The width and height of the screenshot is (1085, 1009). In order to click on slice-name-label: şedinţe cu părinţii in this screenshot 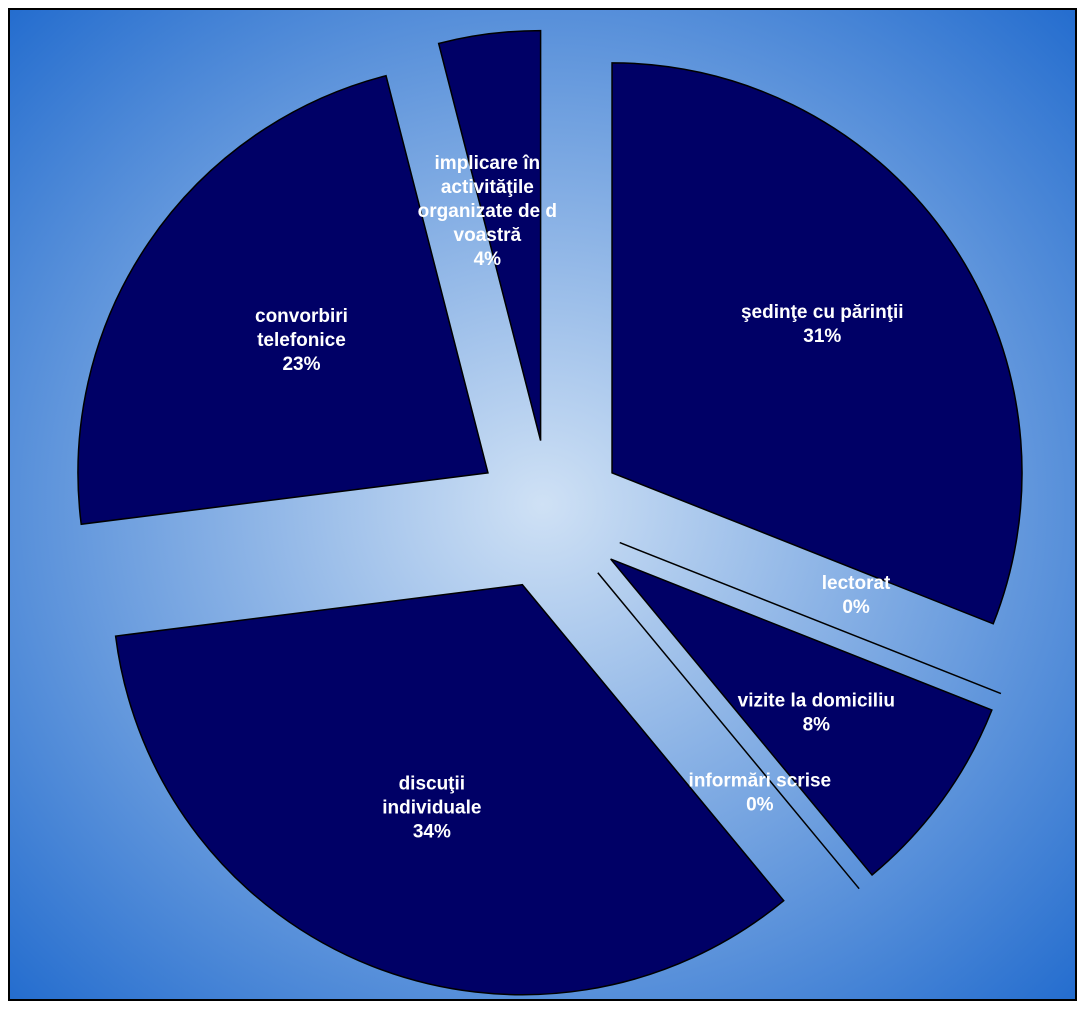, I will do `click(822, 312)`.